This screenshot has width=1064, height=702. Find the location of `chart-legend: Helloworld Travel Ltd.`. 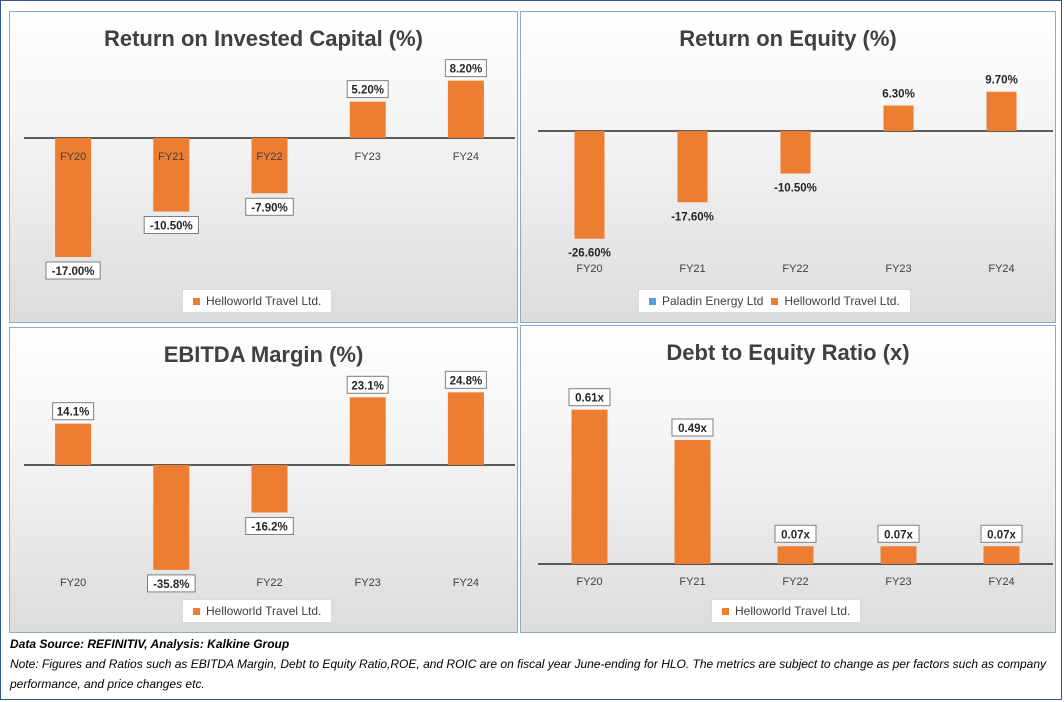

chart-legend: Helloworld Travel Ltd. is located at coordinates (786, 611).